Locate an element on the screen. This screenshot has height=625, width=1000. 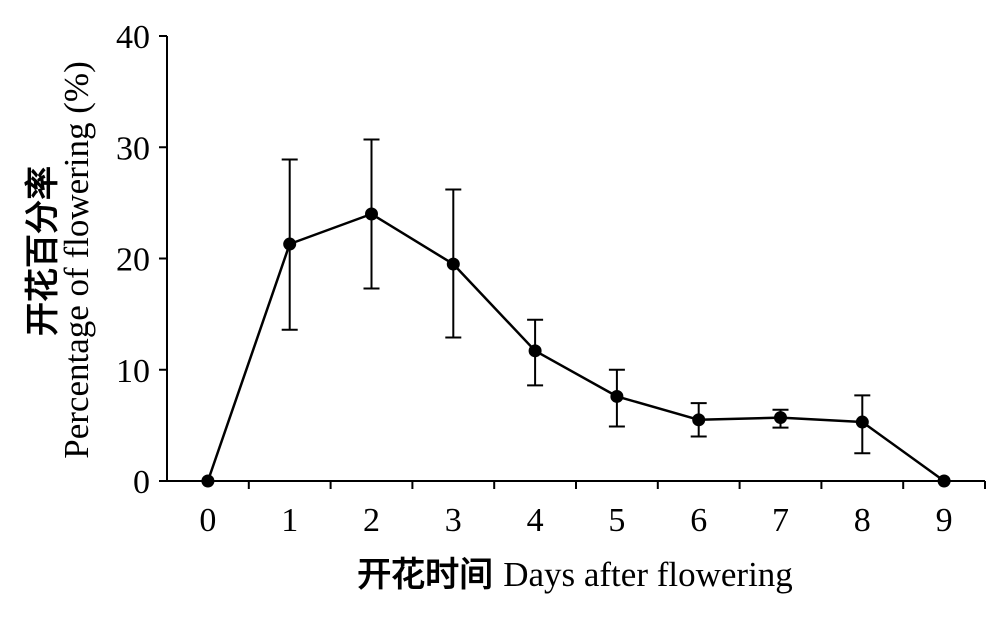
x-axis-label-en: Days after flowering is located at coordinates (648, 574).